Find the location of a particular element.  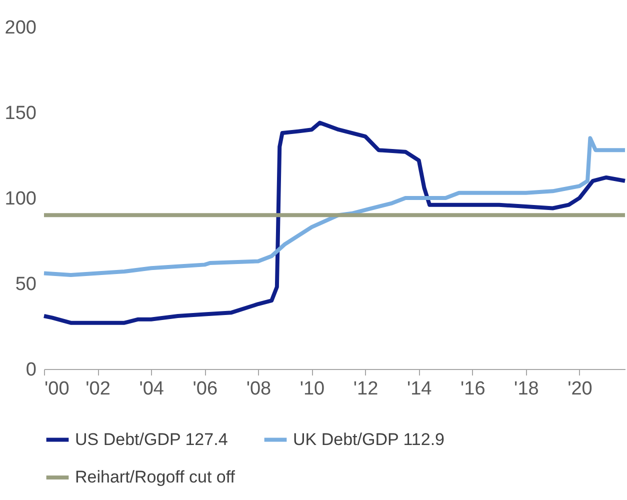

y-tick-label: 100 is located at coordinates (20, 199).